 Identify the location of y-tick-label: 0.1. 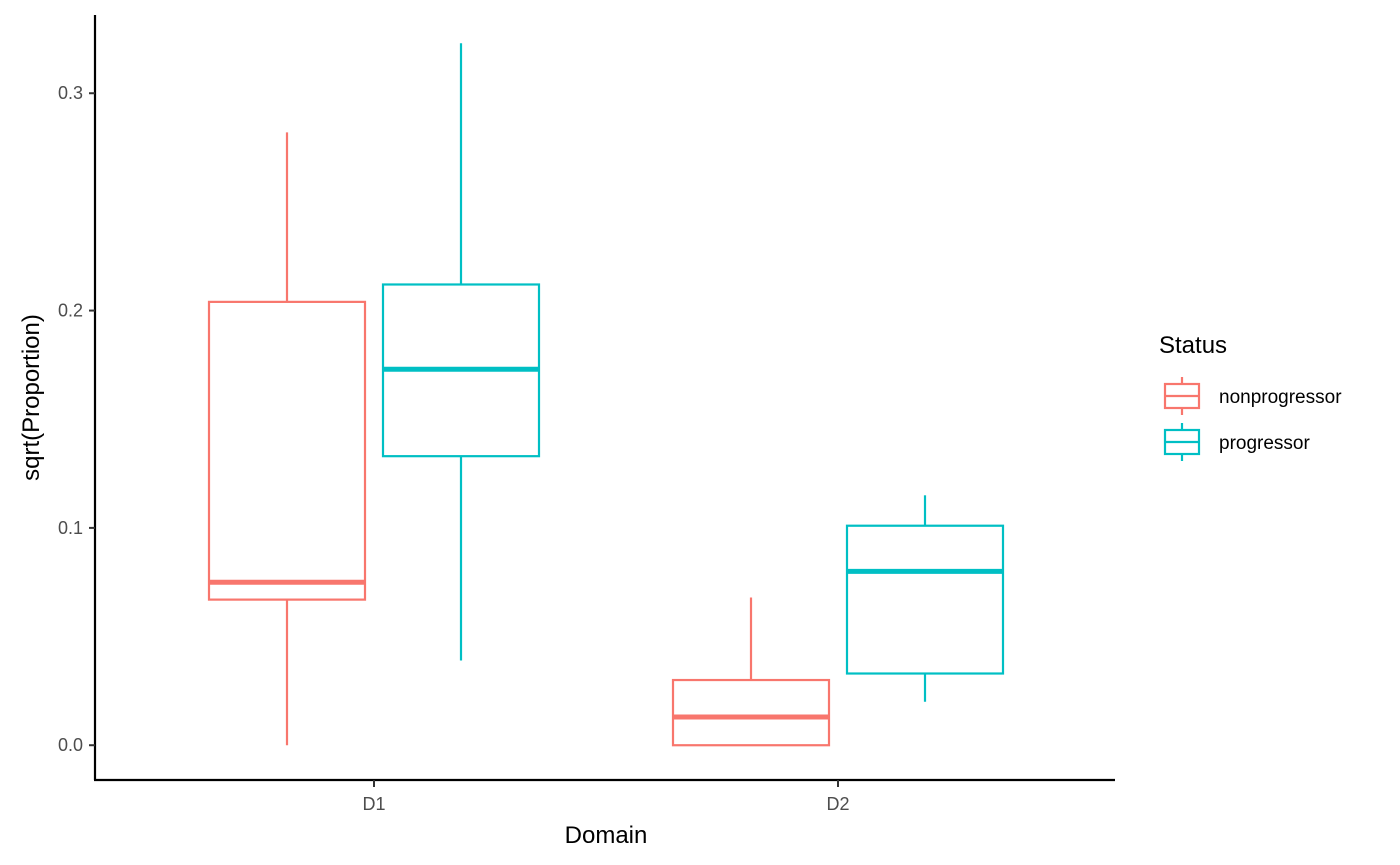
(70, 528).